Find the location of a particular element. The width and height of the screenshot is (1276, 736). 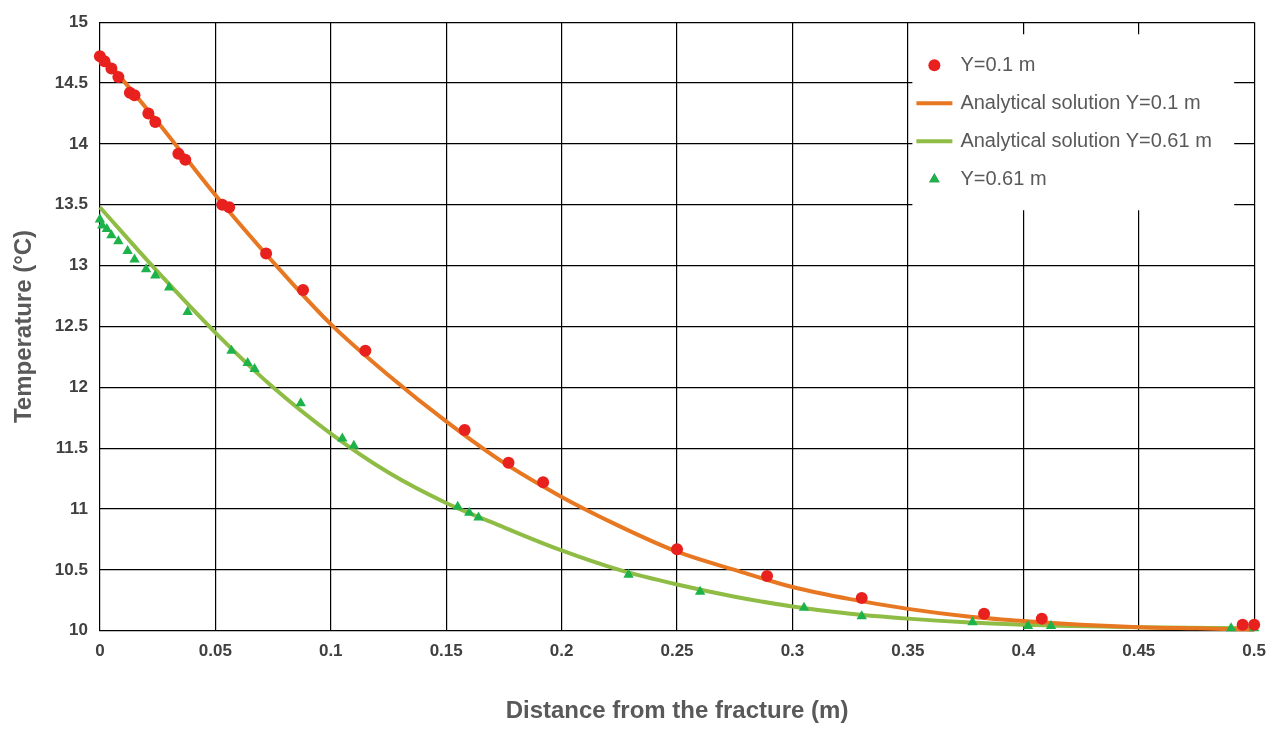

x-tick-label: 0.4 is located at coordinates (1023, 650).